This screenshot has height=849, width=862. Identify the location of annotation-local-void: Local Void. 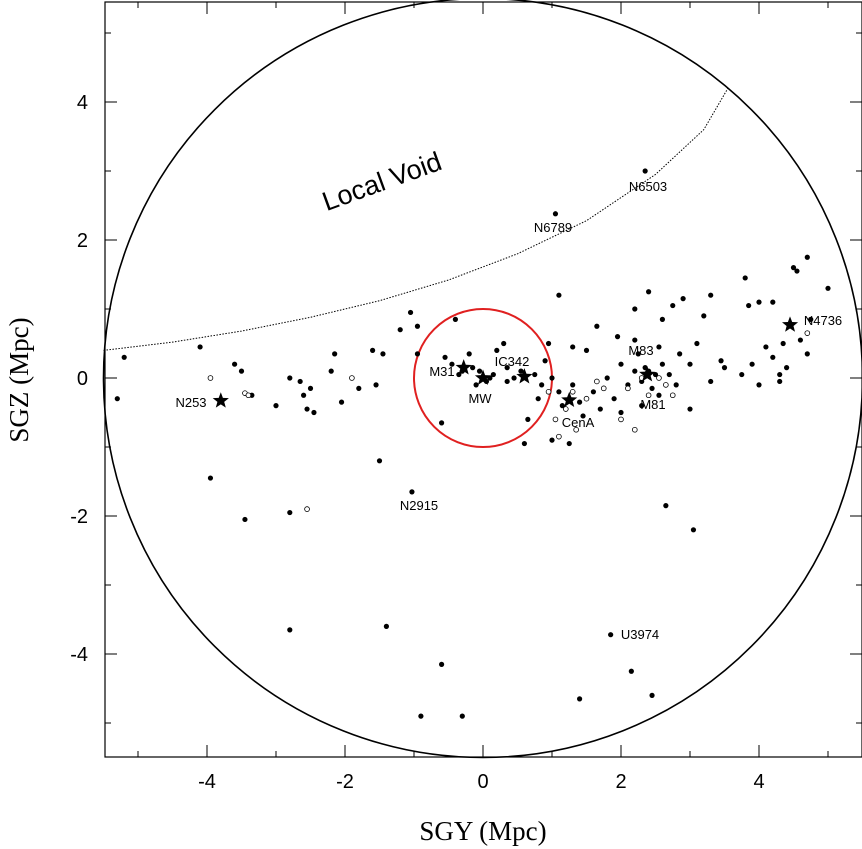
(381, 181).